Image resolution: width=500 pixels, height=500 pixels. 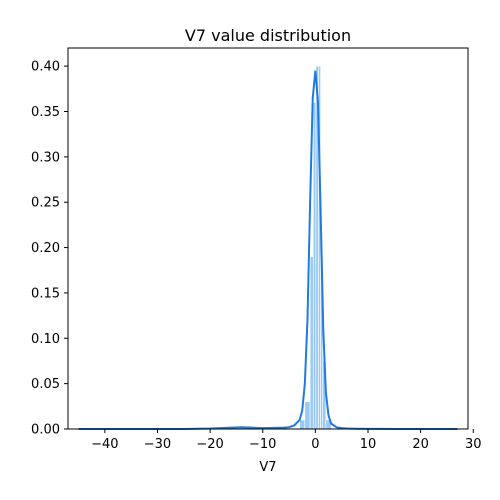 I want to click on x-axis-label: V7, so click(x=267, y=467).